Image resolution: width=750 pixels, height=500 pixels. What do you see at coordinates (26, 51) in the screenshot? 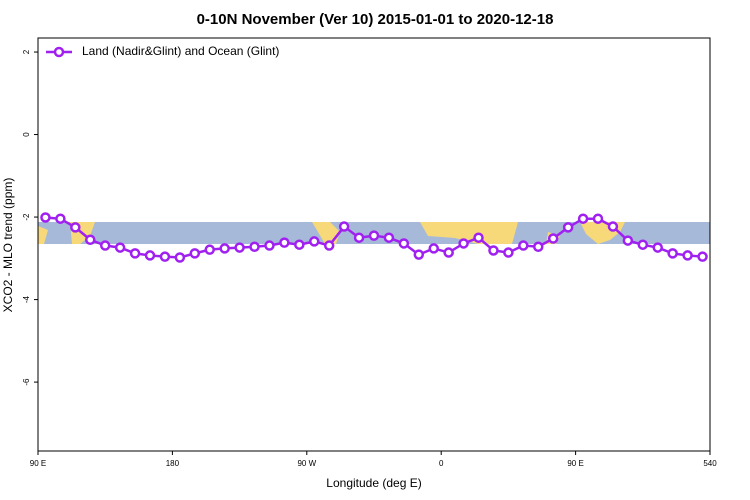
I see `y-tick-label: 2` at bounding box center [26, 51].